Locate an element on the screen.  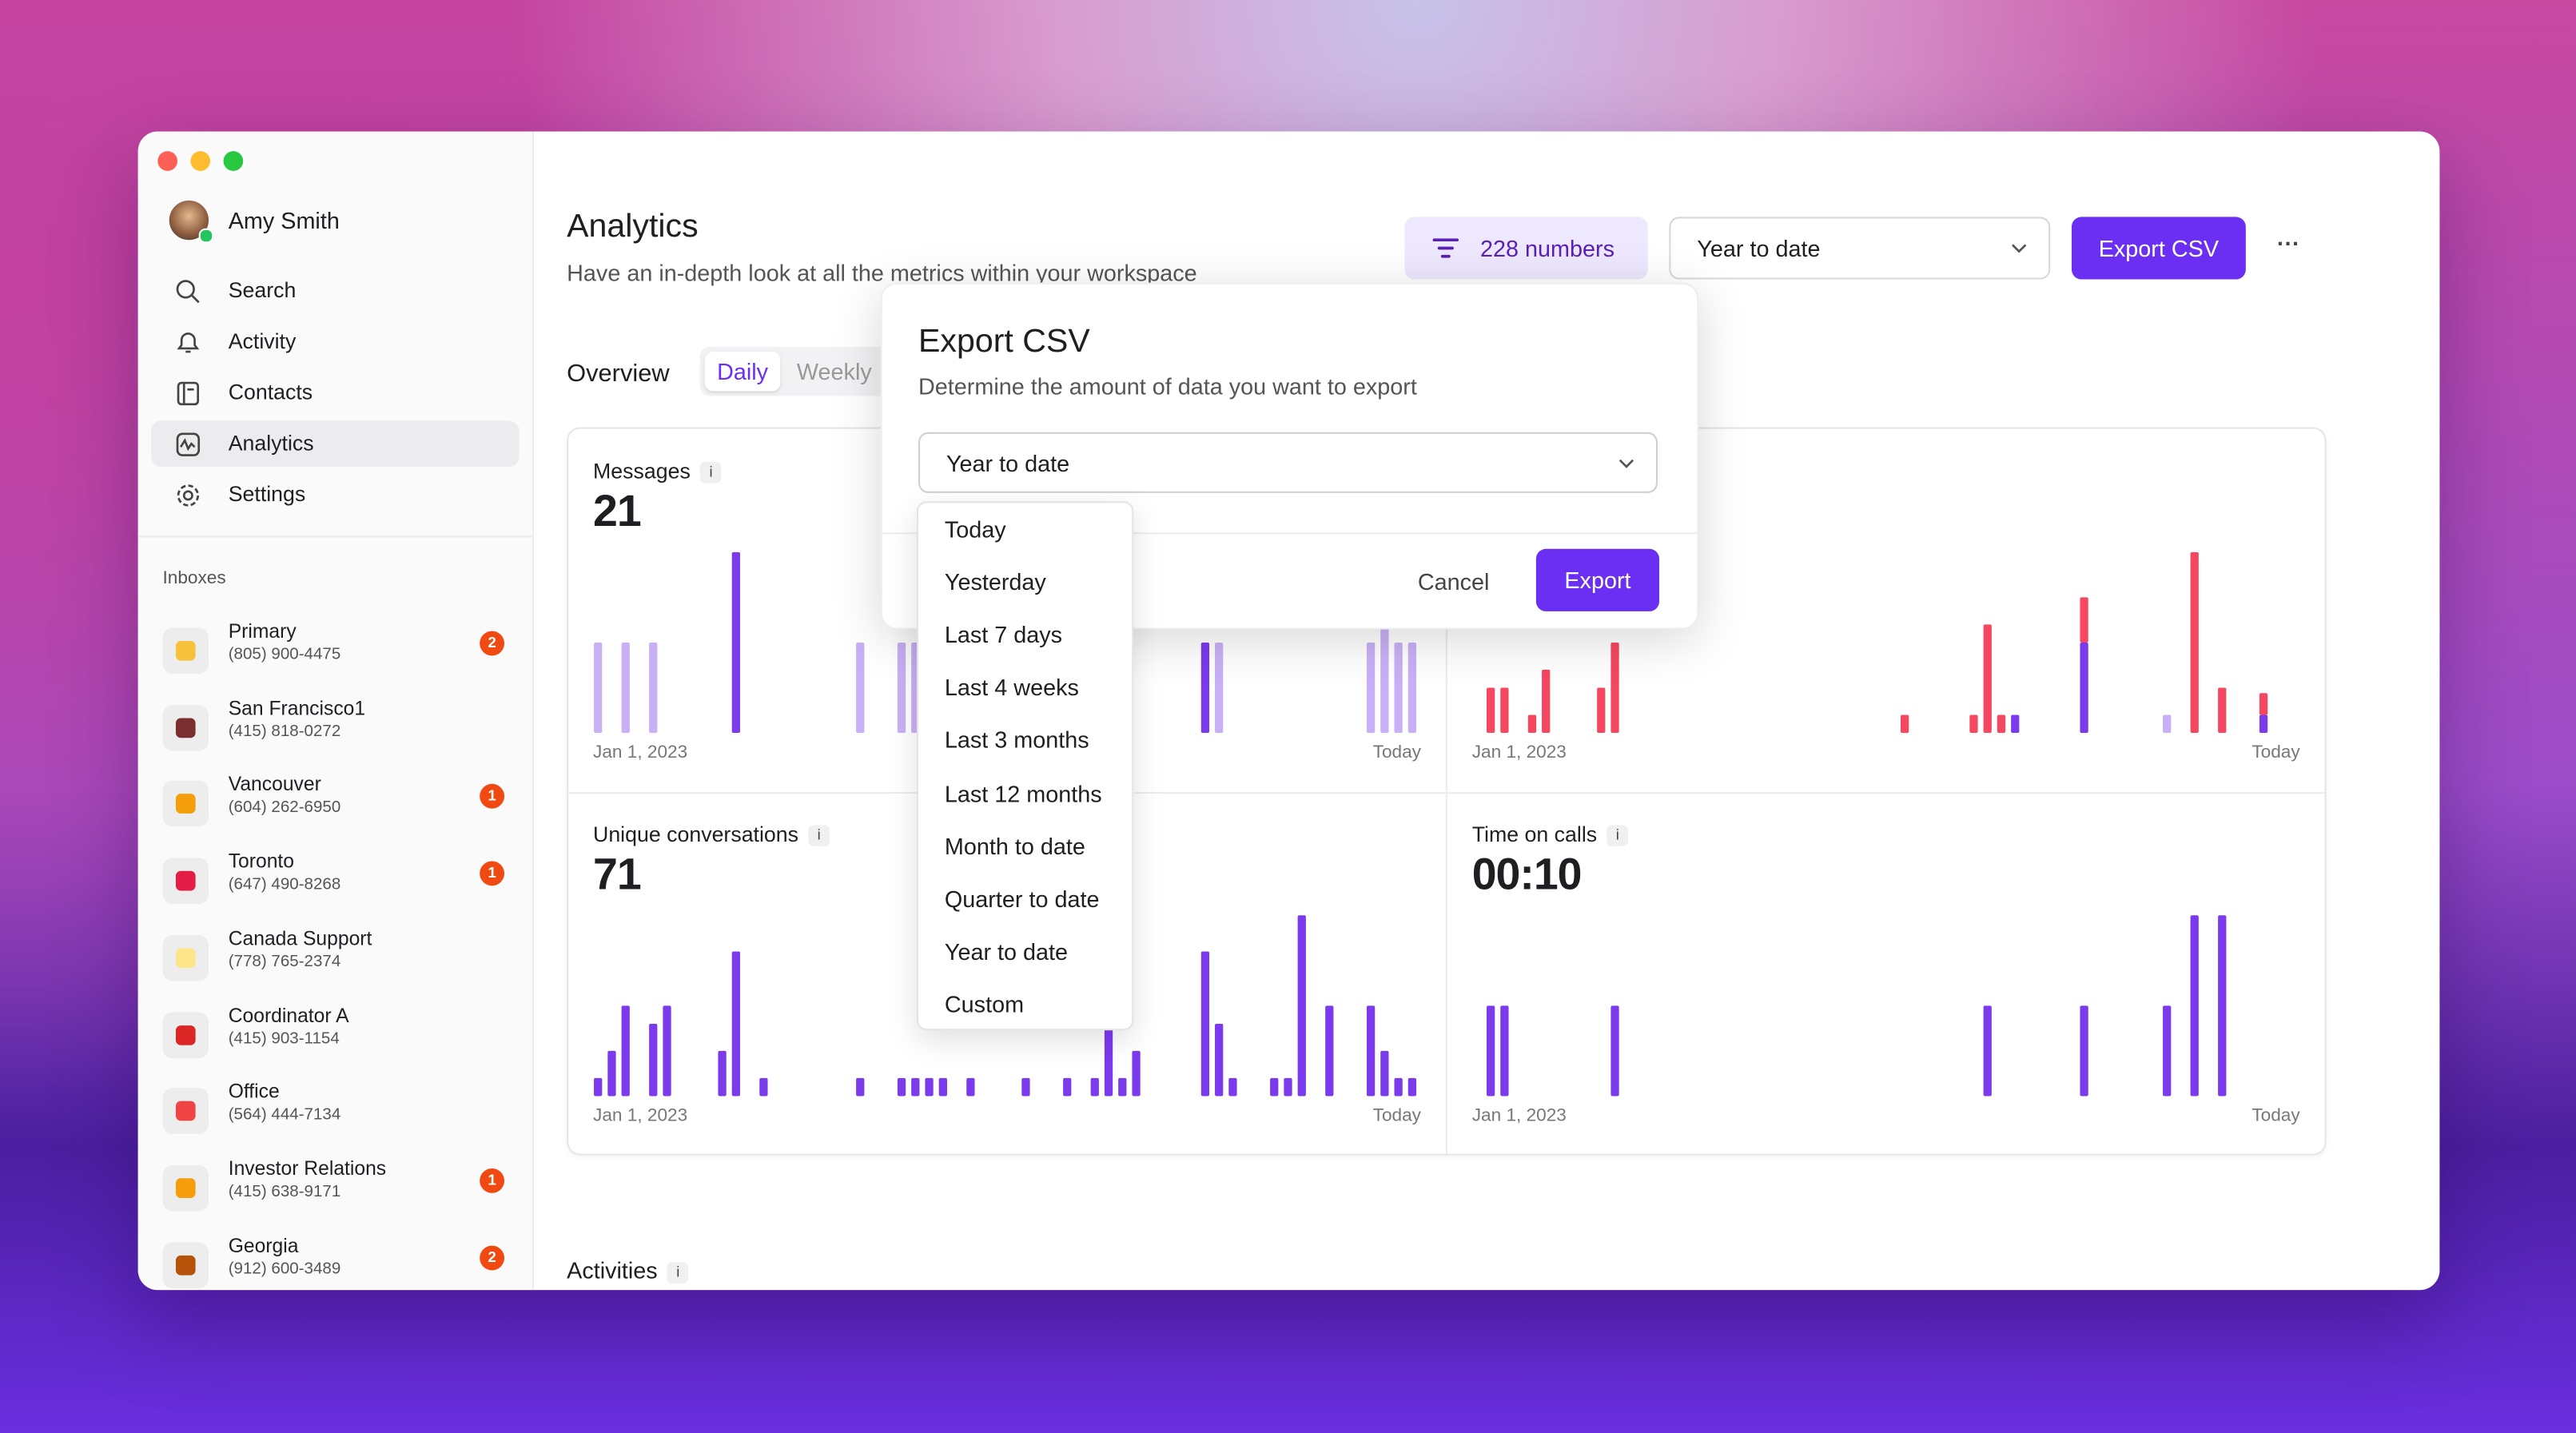
chart-title: Unique conversations i is located at coordinates (711, 834).